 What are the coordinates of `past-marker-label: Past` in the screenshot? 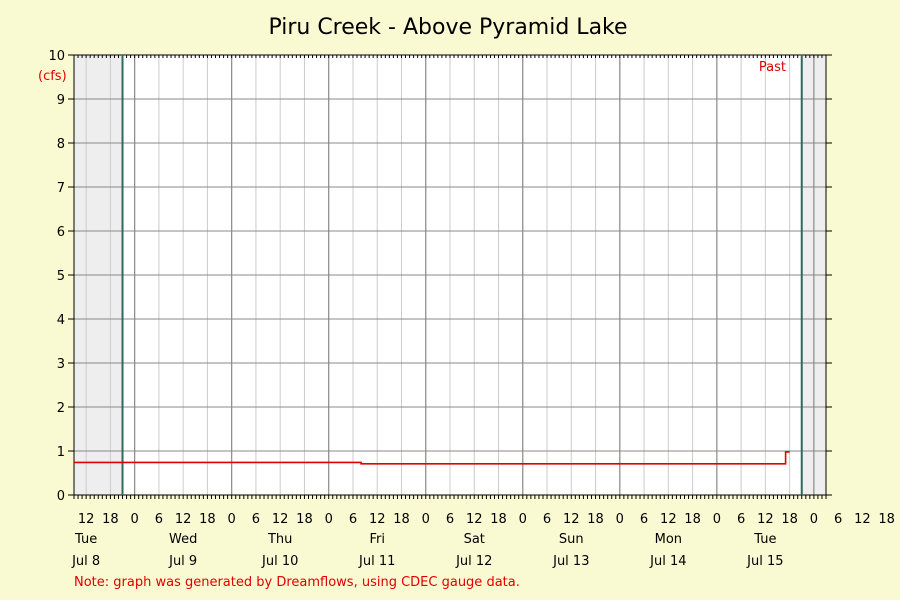 It's located at (772, 67).